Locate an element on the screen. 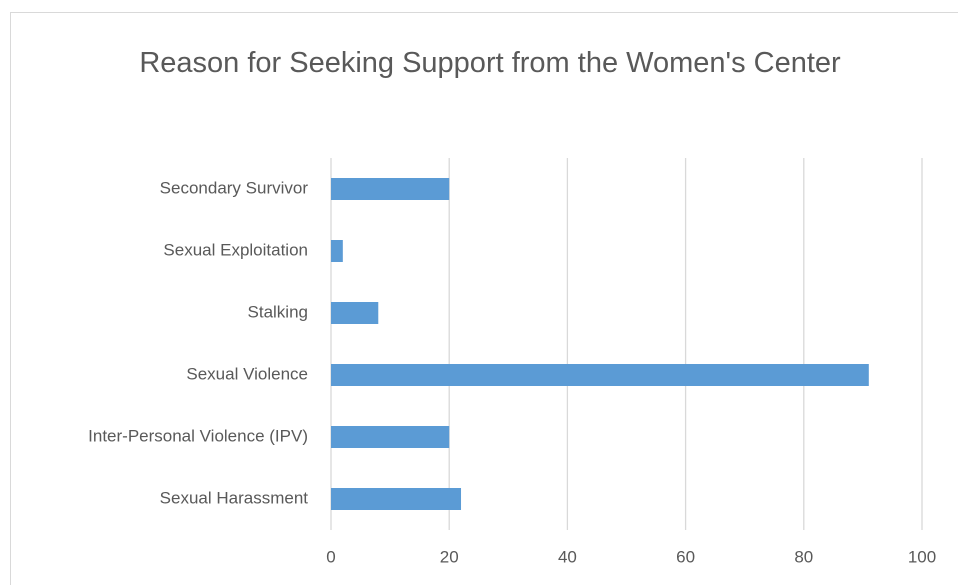 The image size is (958, 585). x-tick-label: 40 is located at coordinates (567, 556).